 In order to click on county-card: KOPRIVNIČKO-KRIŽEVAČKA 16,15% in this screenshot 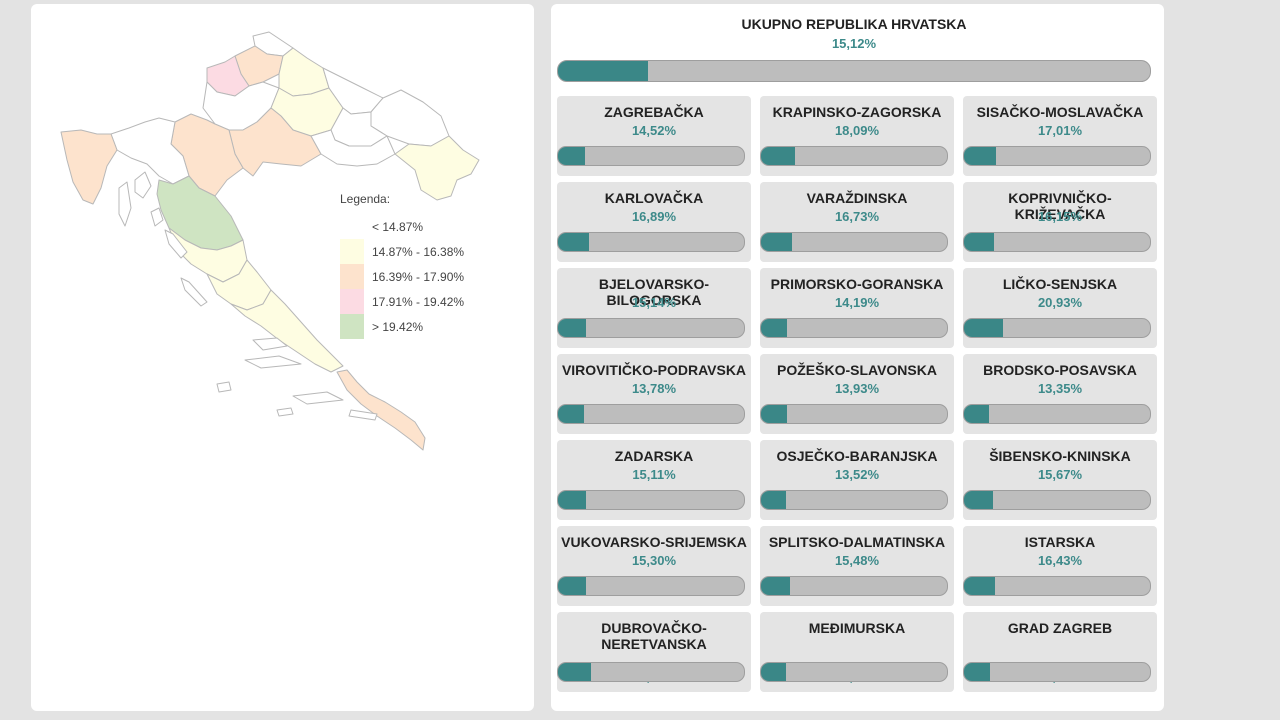, I will do `click(1060, 222)`.